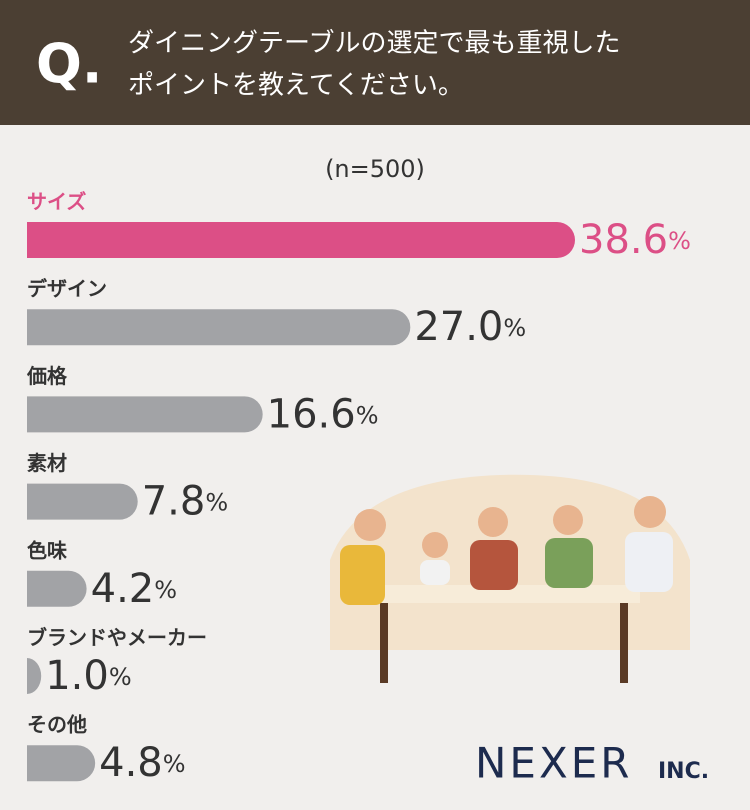 This screenshot has width=750, height=810. I want to click on logo-suffix: INC., so click(683, 771).